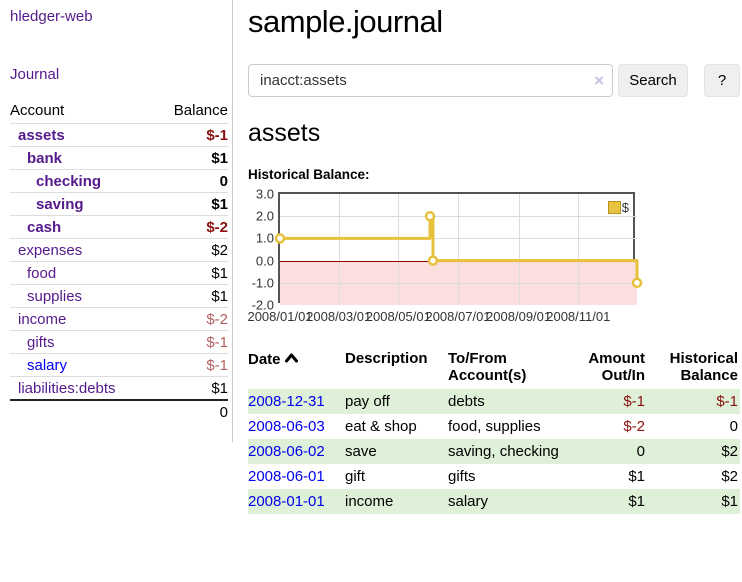 The image size is (742, 582). Describe the element at coordinates (494, 476) in the screenshot. I see `register-row: 2008-06-01 gift gifts $1 $2` at that location.